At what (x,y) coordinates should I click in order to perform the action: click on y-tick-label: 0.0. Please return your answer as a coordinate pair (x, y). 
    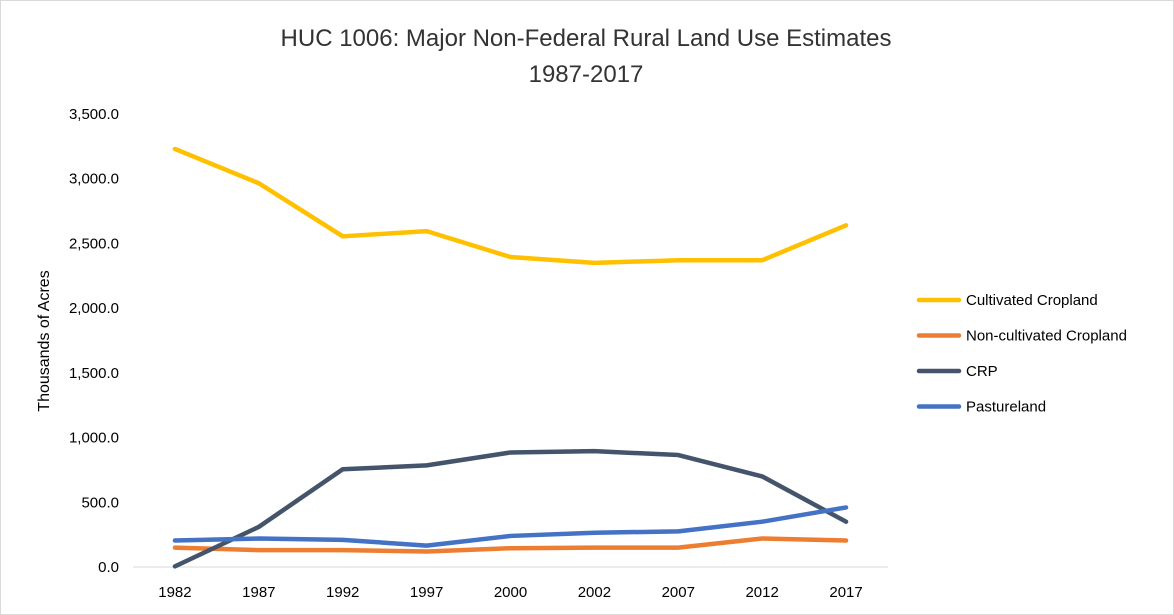
    Looking at the image, I should click on (108, 567).